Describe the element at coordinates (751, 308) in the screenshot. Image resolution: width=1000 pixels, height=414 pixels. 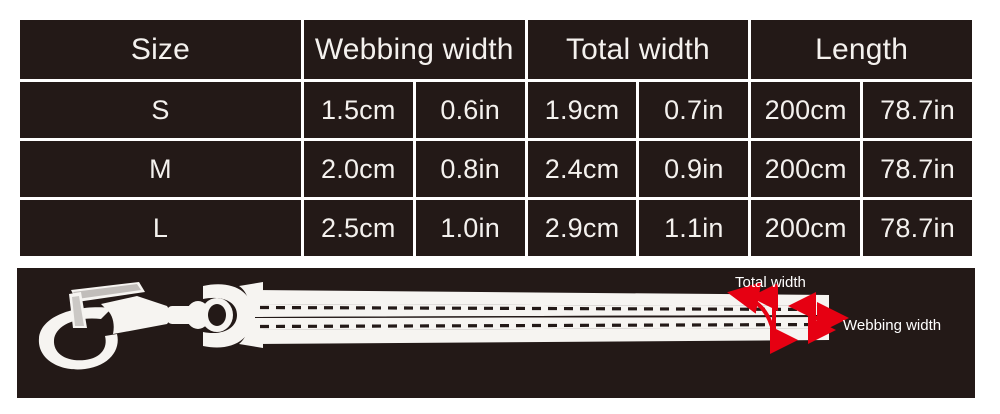
I see `curved-leader-arrow-icon` at that location.